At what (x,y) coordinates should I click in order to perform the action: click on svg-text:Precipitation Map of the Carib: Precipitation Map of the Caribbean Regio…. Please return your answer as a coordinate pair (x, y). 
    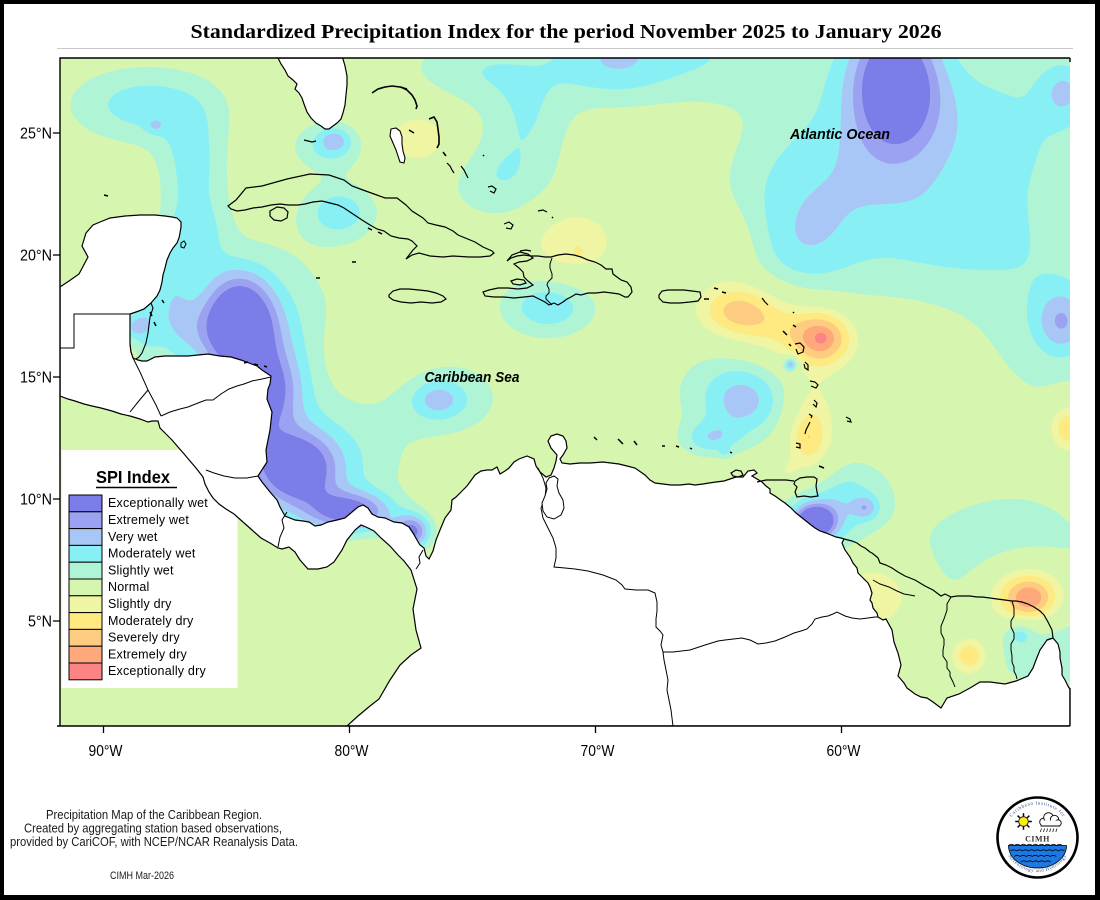
    Looking at the image, I should click on (154, 814).